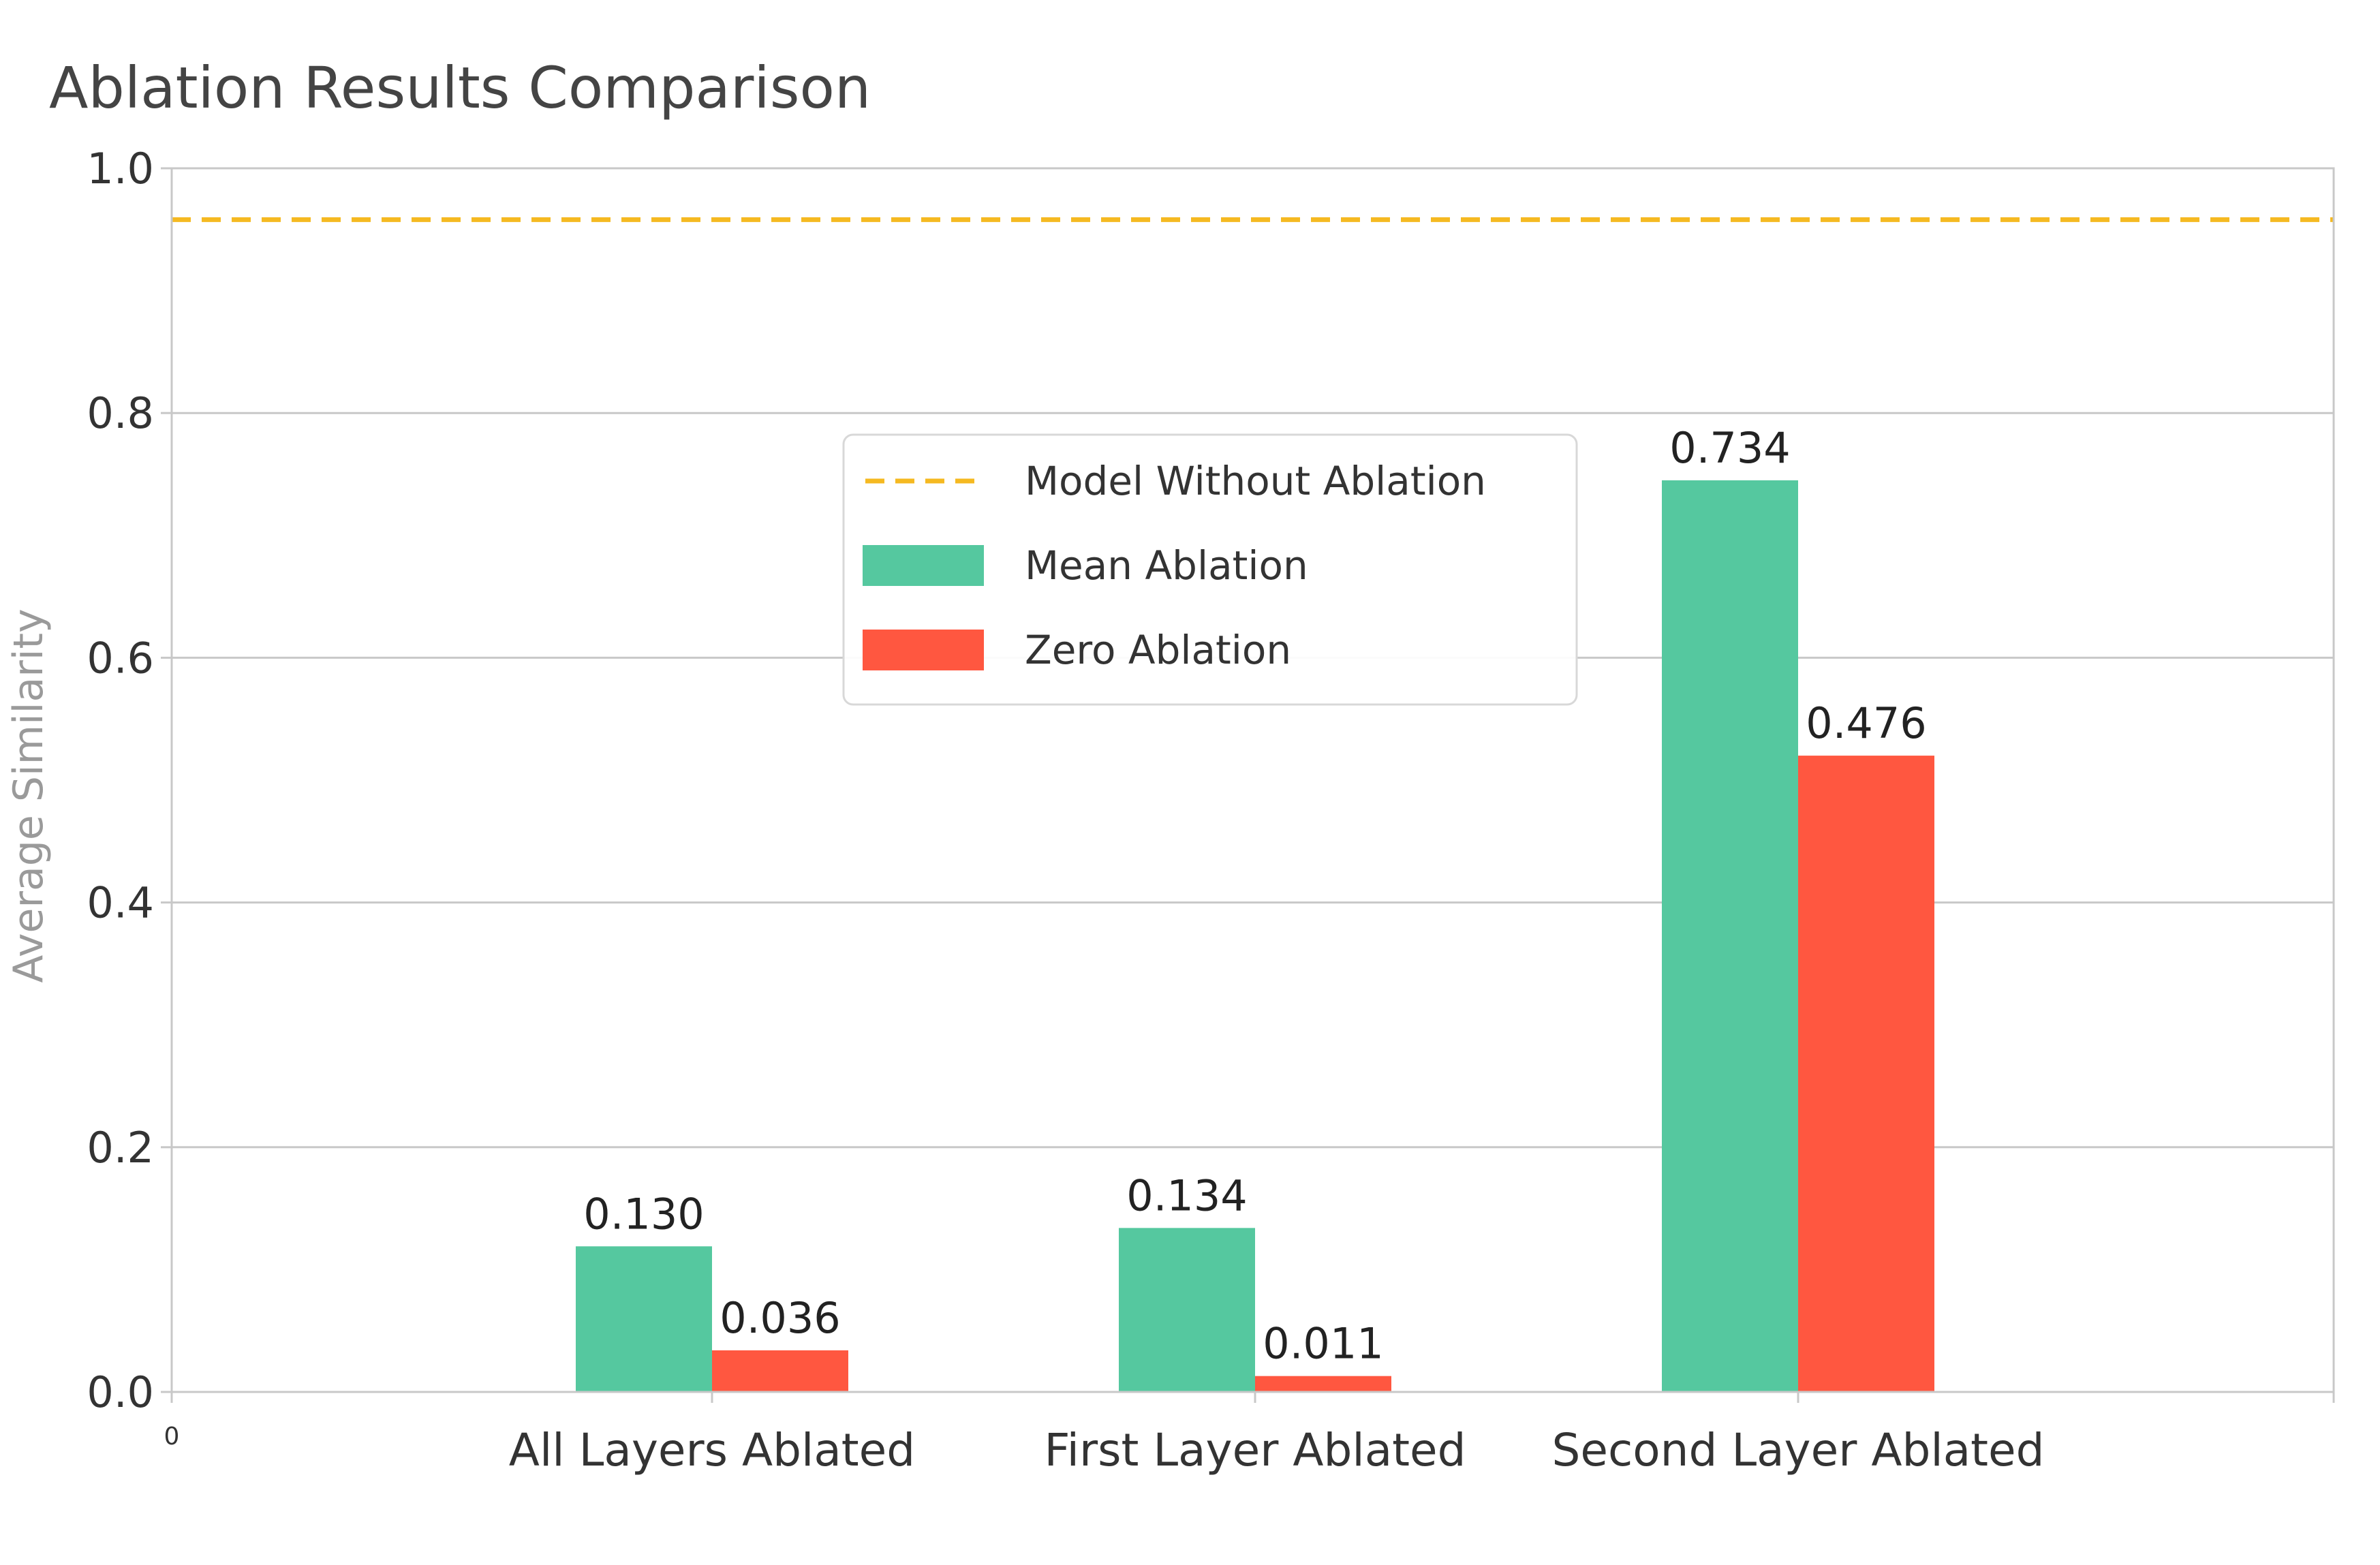  What do you see at coordinates (460, 88) in the screenshot?
I see `chart-title: Ablation Results Comparison` at bounding box center [460, 88].